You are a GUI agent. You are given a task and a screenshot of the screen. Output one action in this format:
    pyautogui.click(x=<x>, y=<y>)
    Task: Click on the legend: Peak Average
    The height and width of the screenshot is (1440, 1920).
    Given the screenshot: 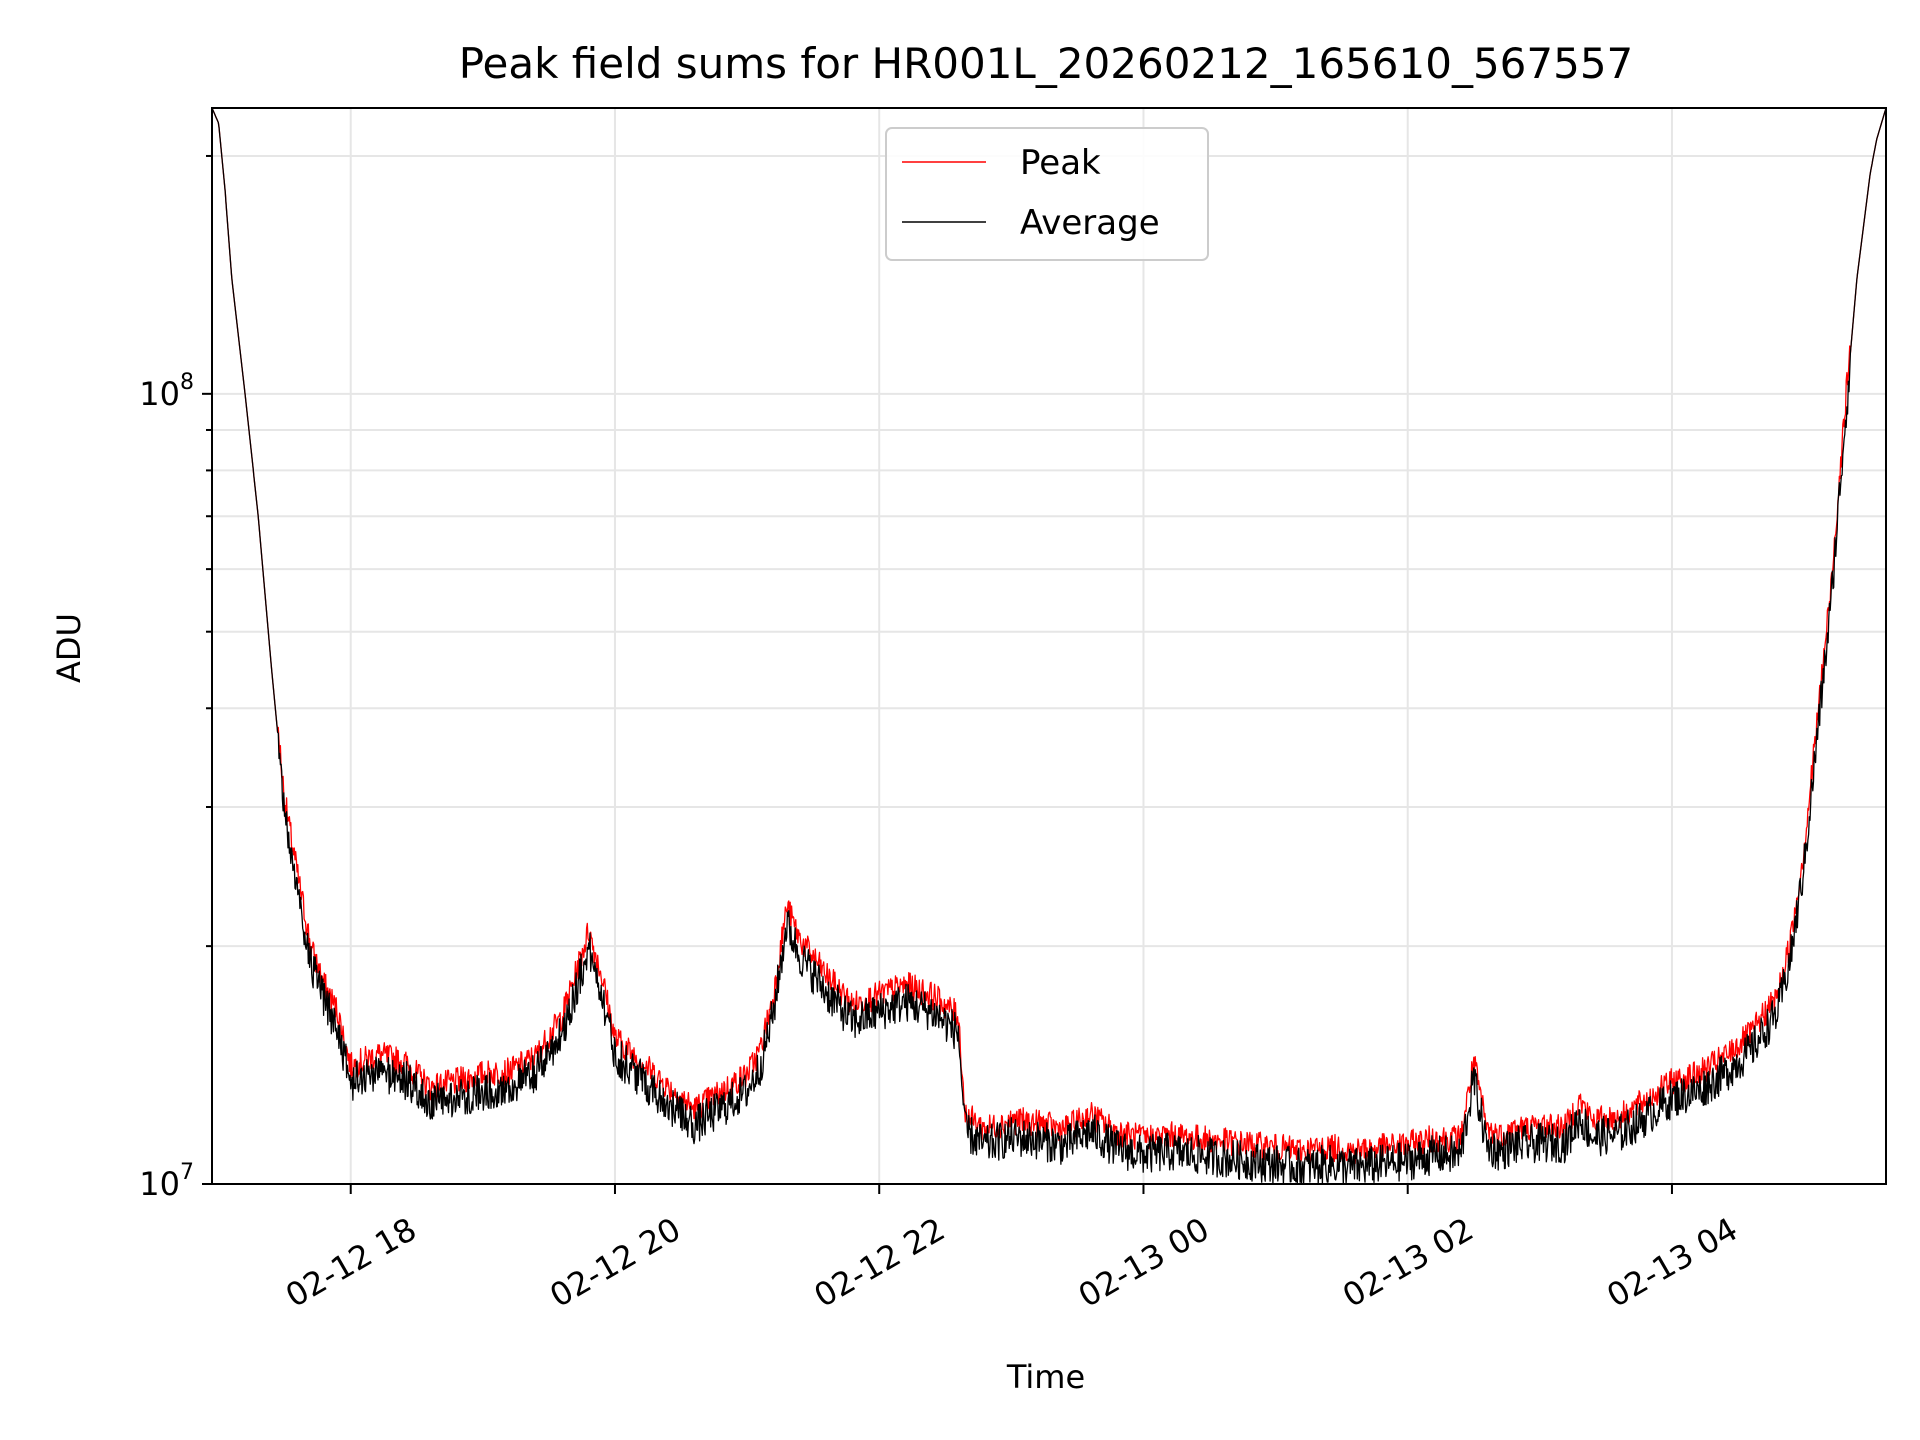 What is the action you would take?
    pyautogui.click(x=1047, y=194)
    